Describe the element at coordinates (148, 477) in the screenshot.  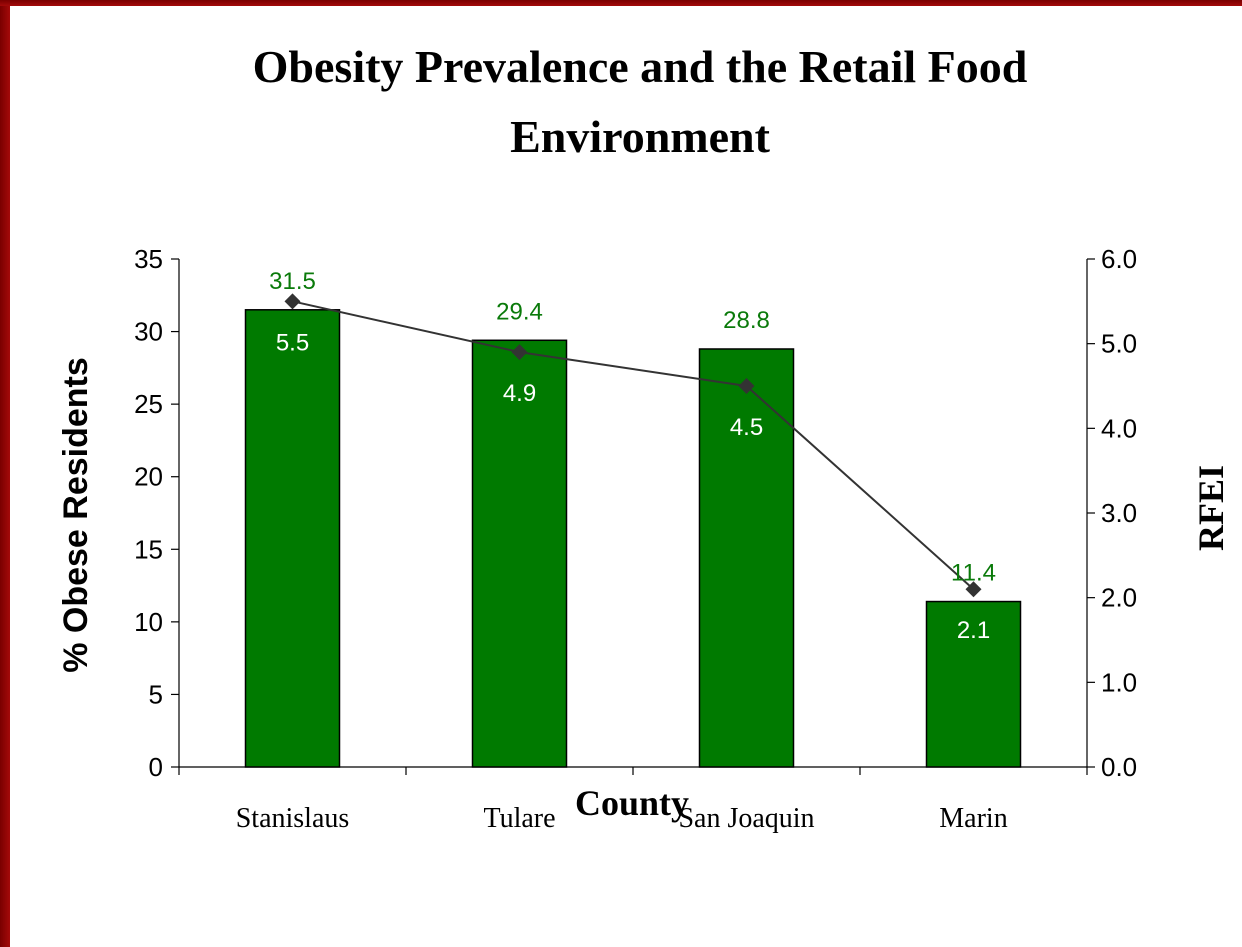
I see `y-tick-label: 20` at that location.